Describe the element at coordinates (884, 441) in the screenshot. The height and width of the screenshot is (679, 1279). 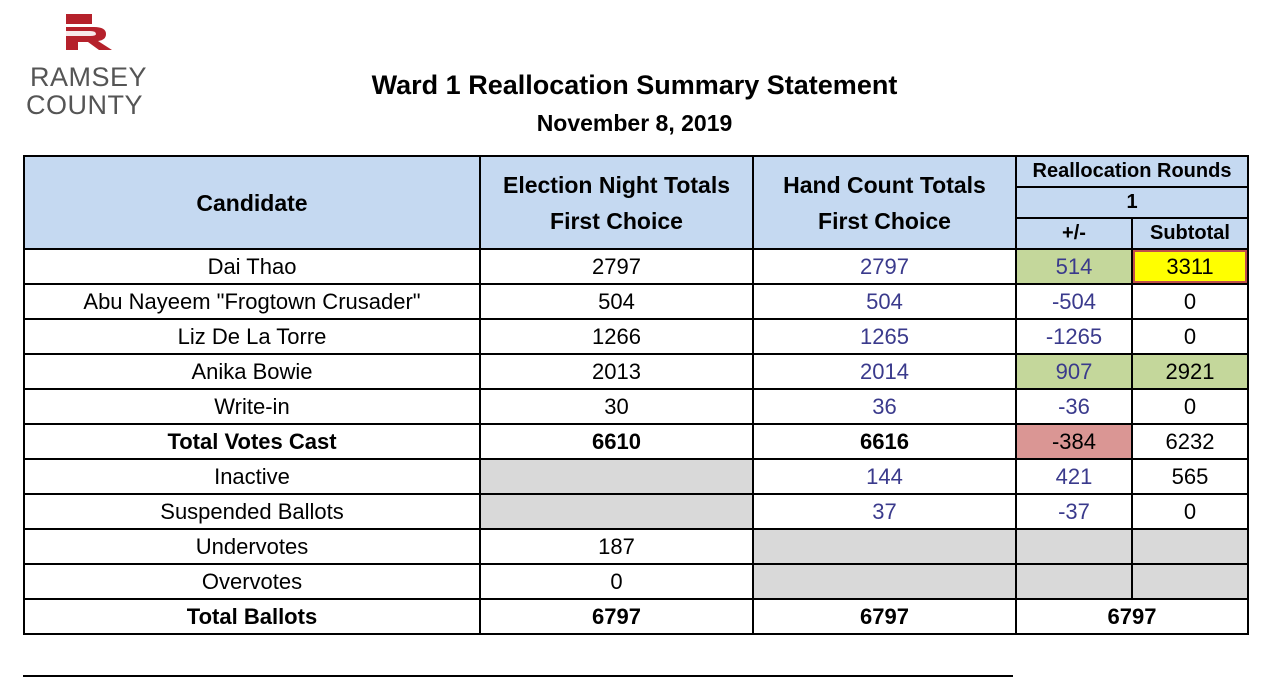
I see `row-hand-count: 6616` at that location.